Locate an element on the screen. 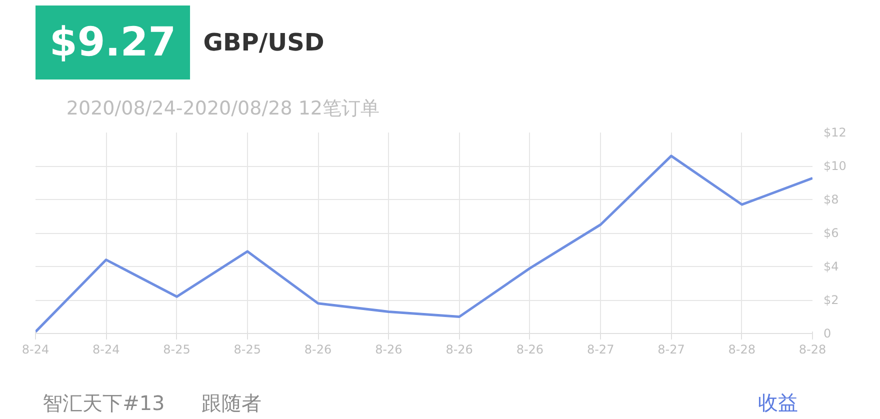  text: 智汇天下#13 is located at coordinates (103, 403).